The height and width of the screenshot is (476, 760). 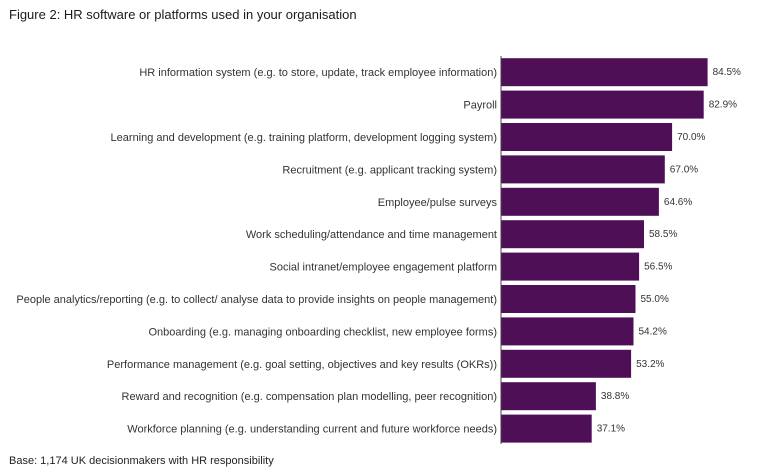 I want to click on value-label: 56.5%, so click(x=658, y=267).